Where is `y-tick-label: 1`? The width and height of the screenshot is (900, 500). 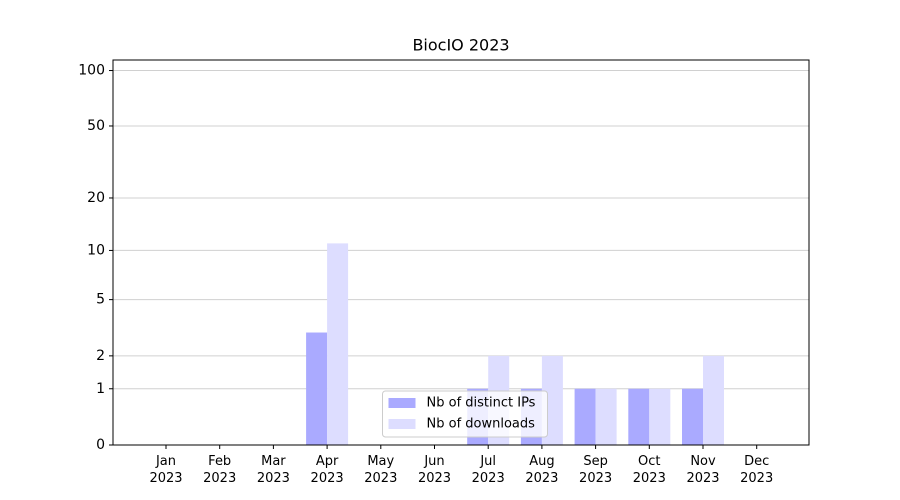 y-tick-label: 1 is located at coordinates (100, 389).